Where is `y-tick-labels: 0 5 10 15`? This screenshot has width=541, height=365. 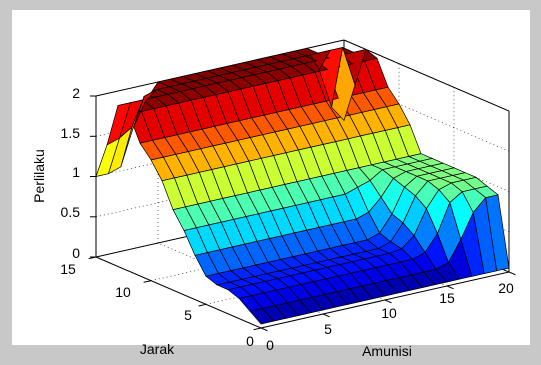 y-tick-labels: 0 5 10 15 is located at coordinates (157, 305).